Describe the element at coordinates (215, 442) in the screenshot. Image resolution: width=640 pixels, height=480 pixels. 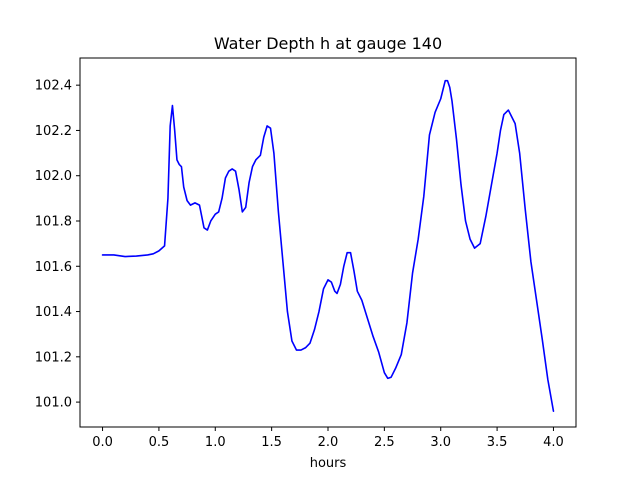
I see `x-tick-label: 1.0` at that location.